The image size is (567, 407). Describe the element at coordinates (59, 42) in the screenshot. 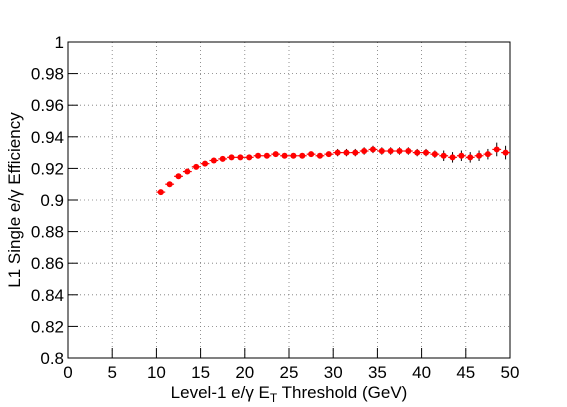

I see `y-tick-label: 1` at that location.